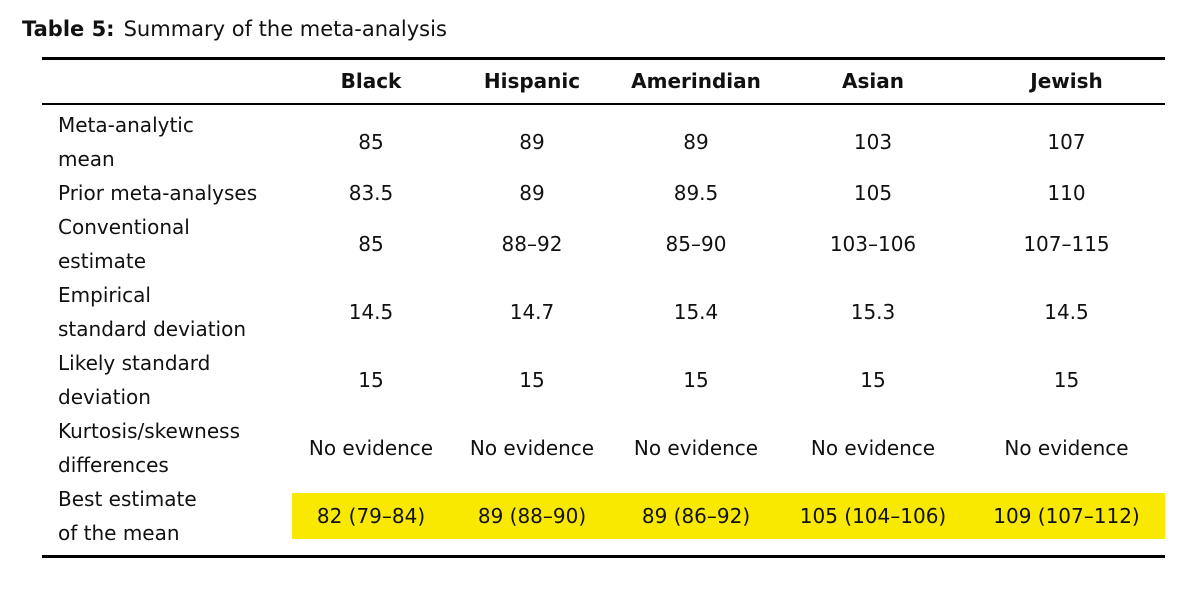  I want to click on data-cell: 105 (104–106), so click(873, 519).